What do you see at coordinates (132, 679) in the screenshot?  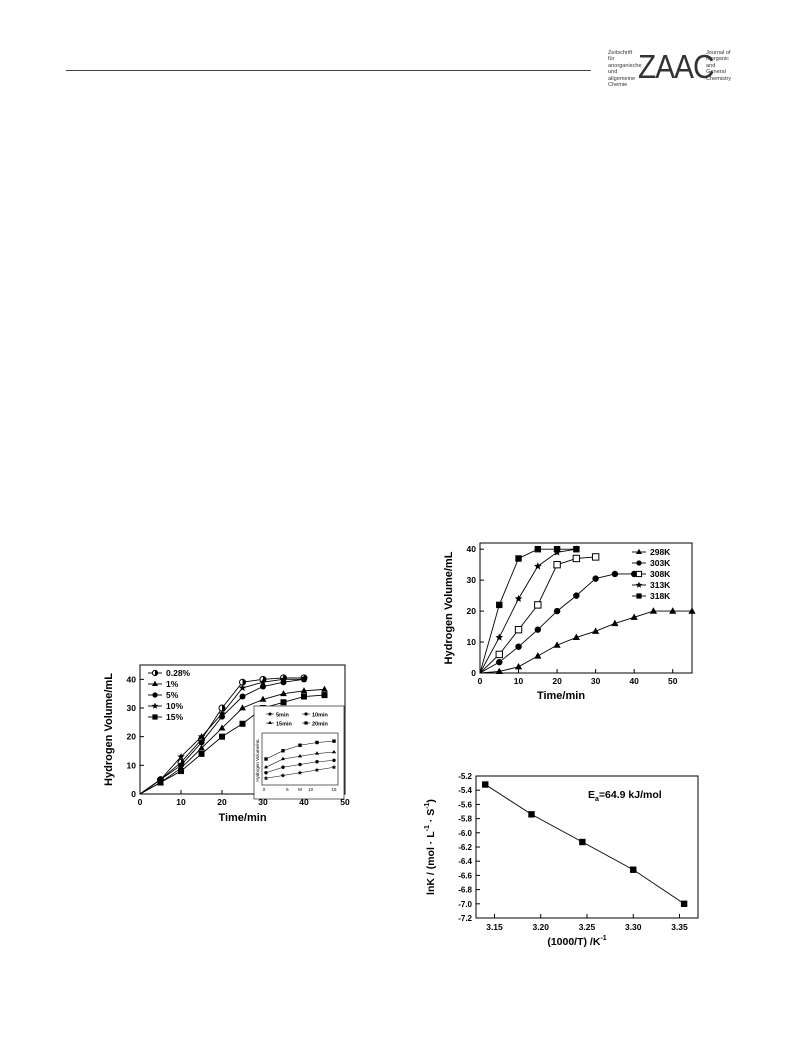 I see `y-tick-label: 40` at bounding box center [132, 679].